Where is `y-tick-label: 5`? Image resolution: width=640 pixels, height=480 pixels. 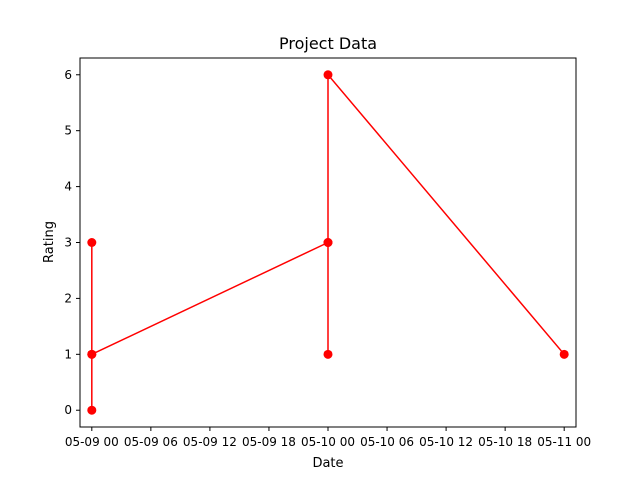 y-tick-label: 5 is located at coordinates (68, 131).